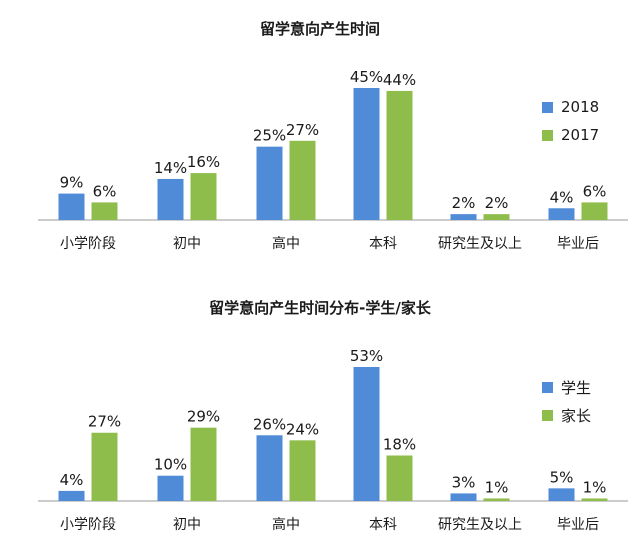  I want to click on legend-label-student: 学生, so click(576, 387).